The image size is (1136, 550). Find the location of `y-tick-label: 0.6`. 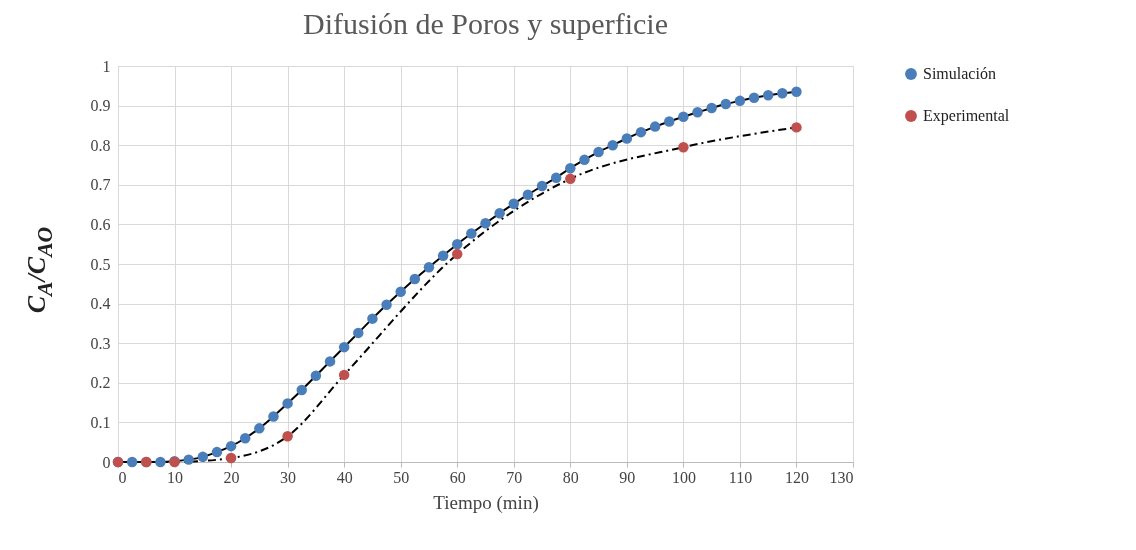

y-tick-label: 0.6 is located at coordinates (100, 224).